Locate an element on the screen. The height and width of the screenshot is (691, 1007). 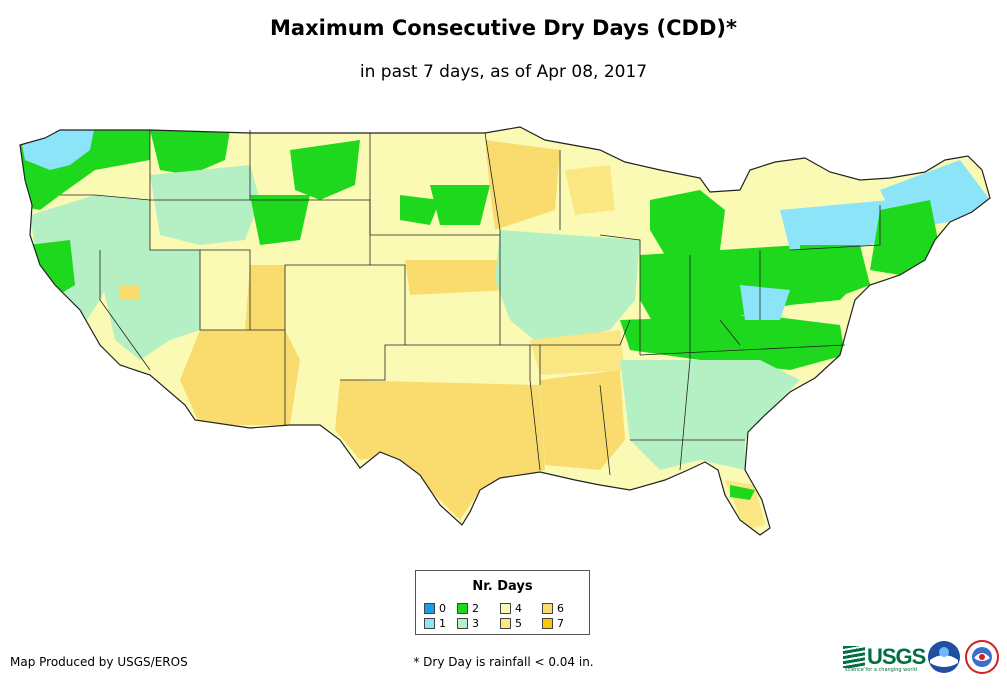
legend-label: 3 is located at coordinates (475, 623).